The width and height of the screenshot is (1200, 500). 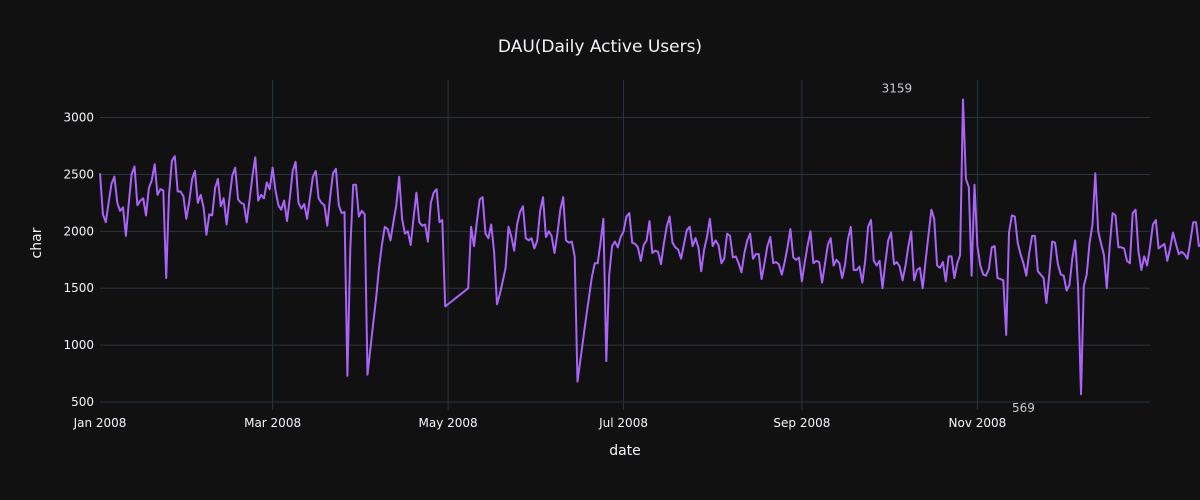 What do you see at coordinates (600, 47) in the screenshot?
I see `chart-title: DAU(Daily Active Users)` at bounding box center [600, 47].